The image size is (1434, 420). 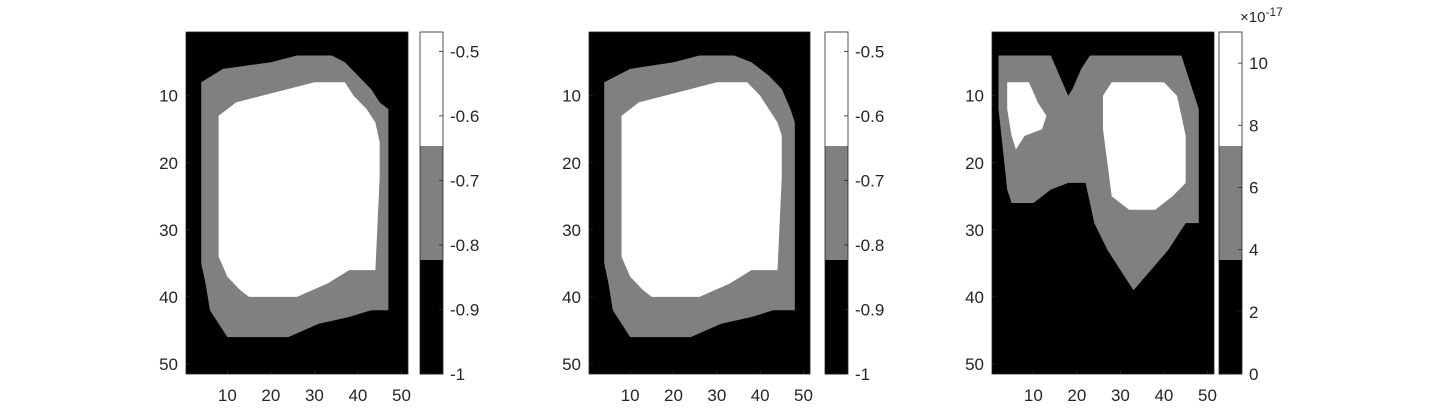 What do you see at coordinates (854, 207) in the screenshot?
I see `colorbar-2: -0.5 -0.6 -0.7 -0.8 -0.9 -1` at bounding box center [854, 207].